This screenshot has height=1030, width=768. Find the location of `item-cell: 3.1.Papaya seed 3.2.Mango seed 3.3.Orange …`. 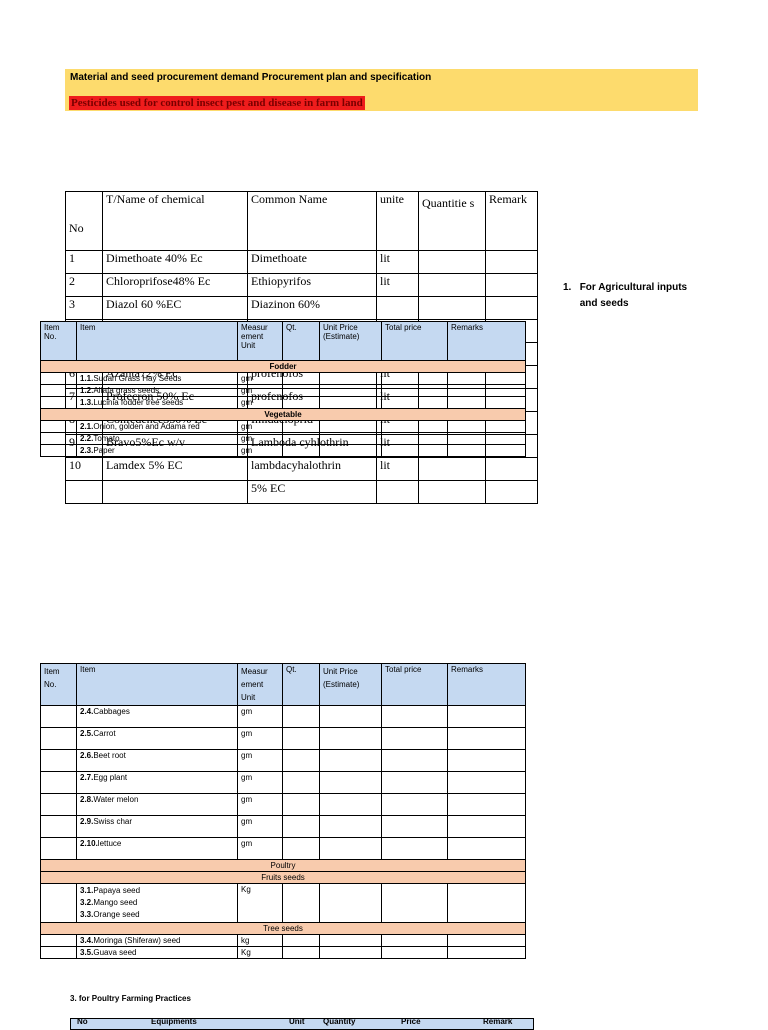

item-cell: 3.1.Papaya seed 3.2.Mango seed 3.3.Orange … is located at coordinates (157, 903).